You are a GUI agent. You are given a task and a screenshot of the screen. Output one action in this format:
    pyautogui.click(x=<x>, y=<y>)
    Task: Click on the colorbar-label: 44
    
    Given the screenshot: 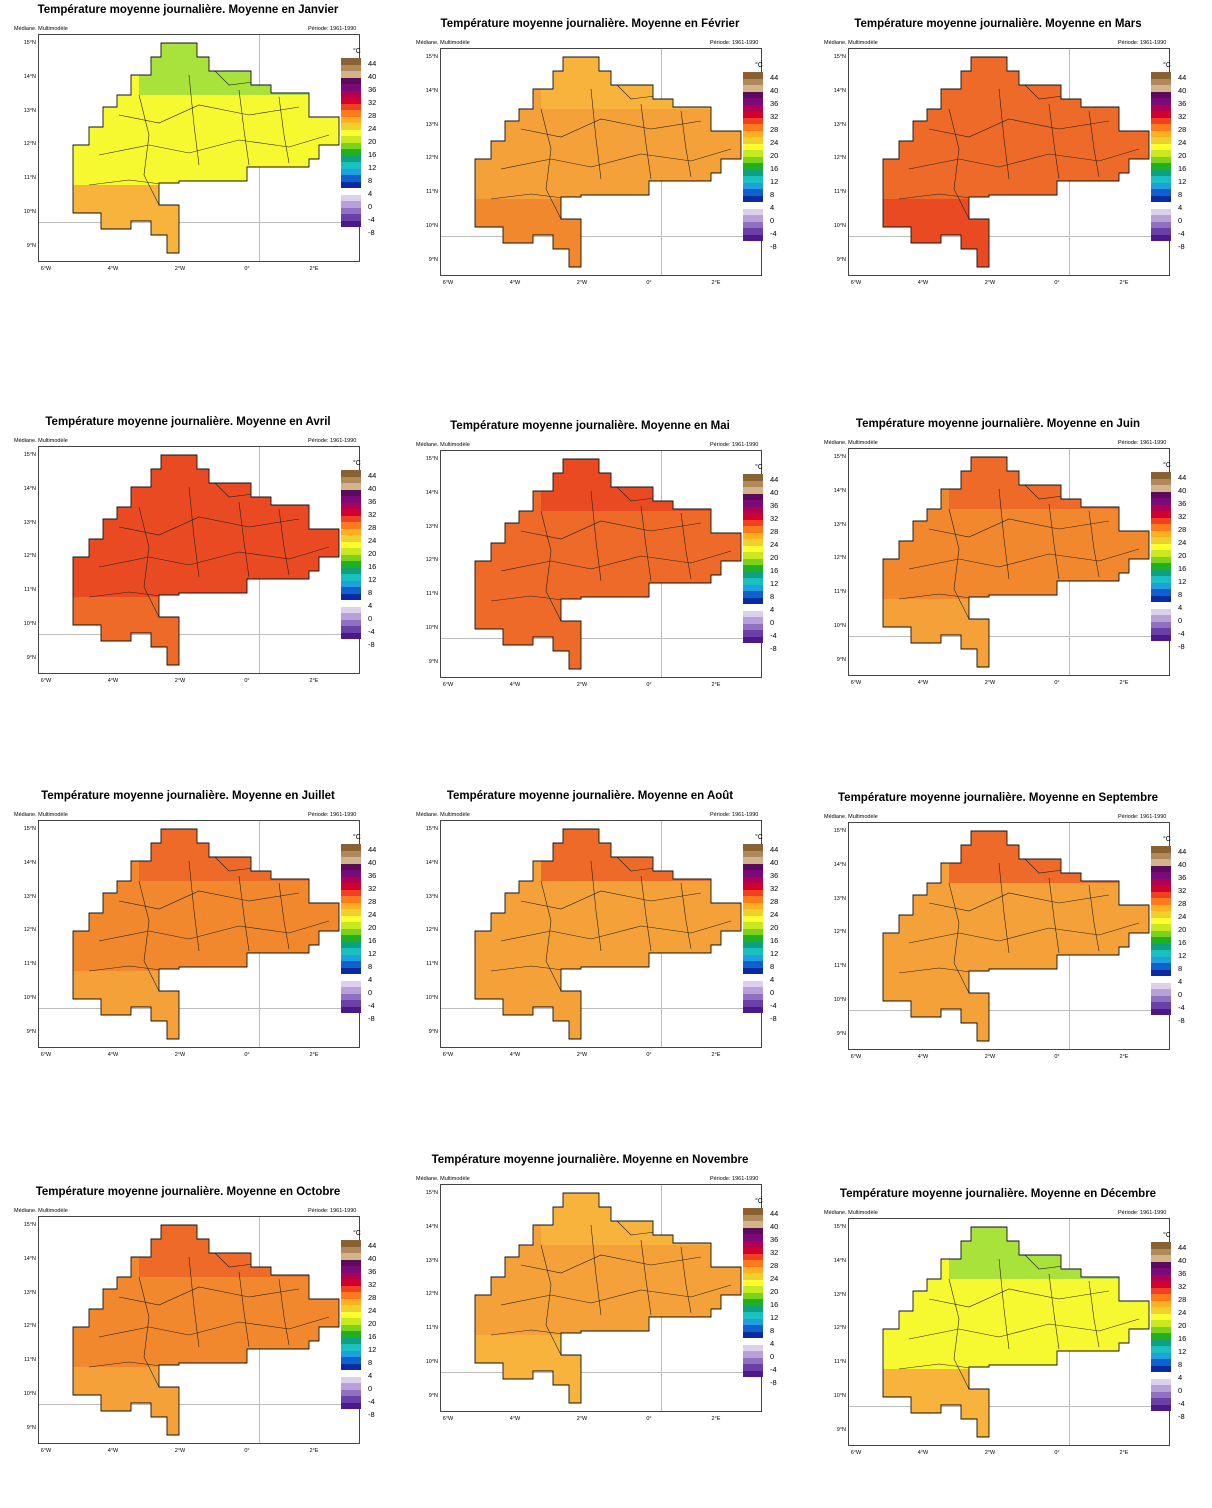 What is the action you would take?
    pyautogui.click(x=774, y=77)
    